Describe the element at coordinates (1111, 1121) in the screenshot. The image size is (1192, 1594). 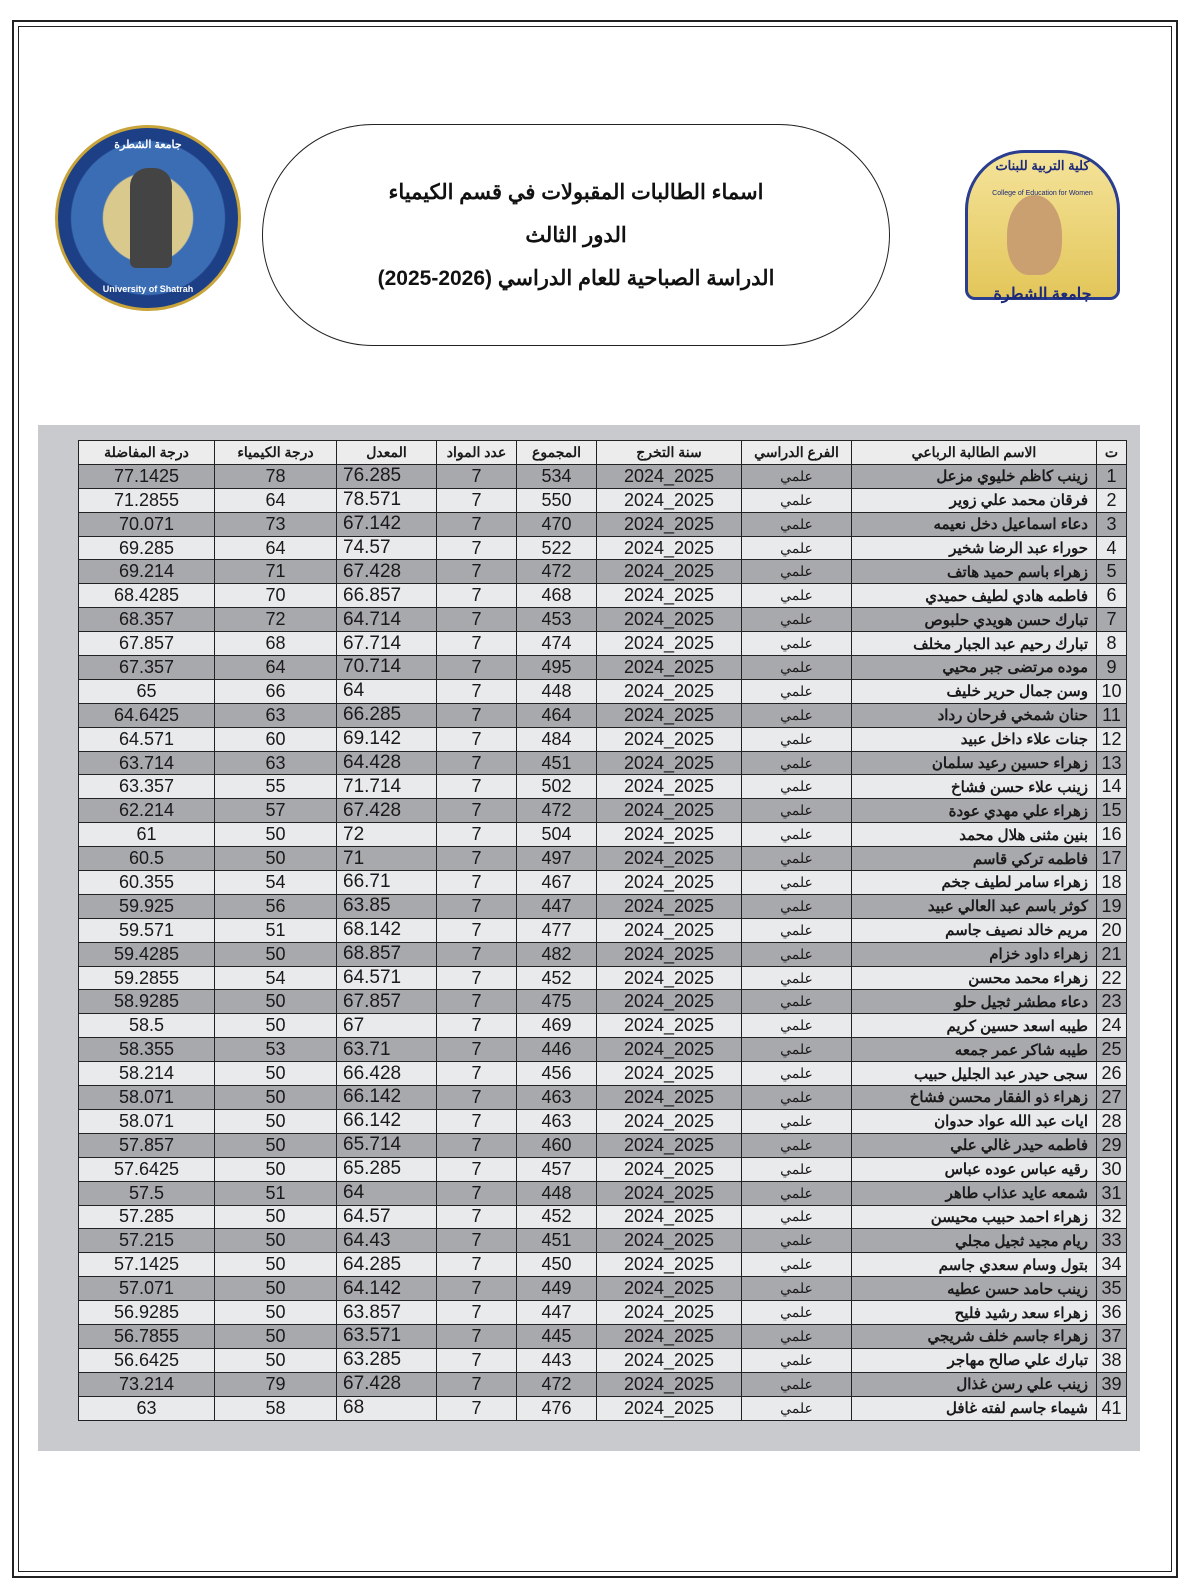
I see `row-number: 28` at that location.